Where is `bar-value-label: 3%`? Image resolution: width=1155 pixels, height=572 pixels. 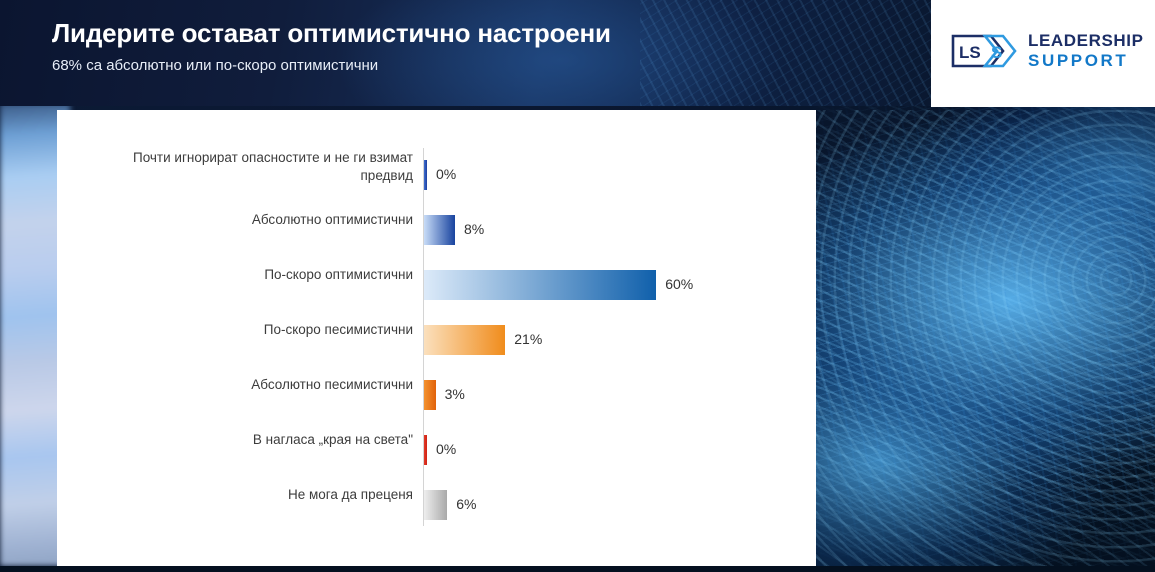
bar-value-label: 3% is located at coordinates (454, 394).